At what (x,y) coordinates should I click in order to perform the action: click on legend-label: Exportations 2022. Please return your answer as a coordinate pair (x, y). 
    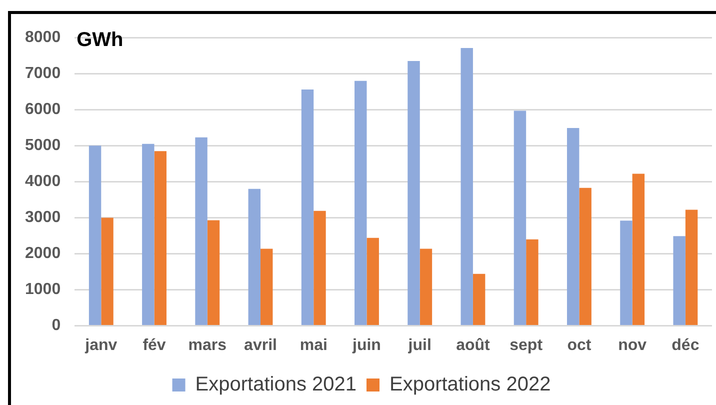
    Looking at the image, I should click on (470, 385).